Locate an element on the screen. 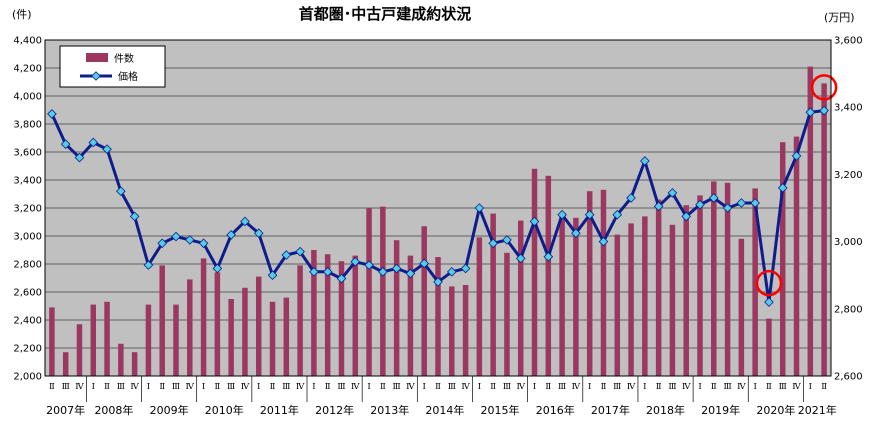 This screenshot has height=428, width=880. year-label: 2012年 is located at coordinates (334, 410).